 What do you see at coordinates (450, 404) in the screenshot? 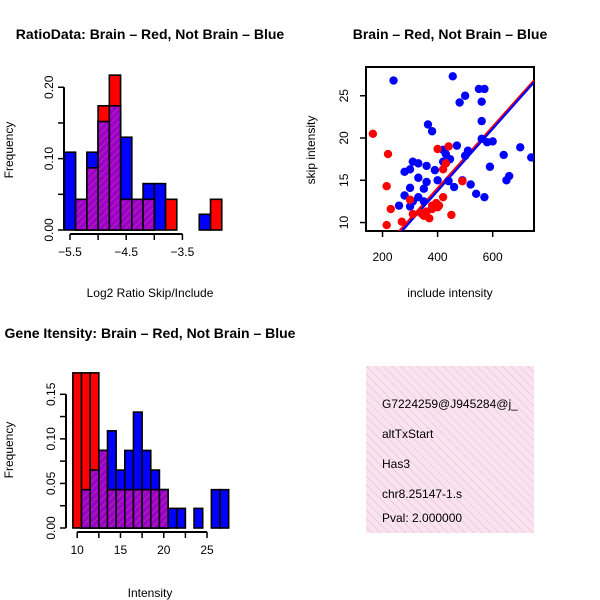
I see `info-line-id: G7224259@J945284@j_` at bounding box center [450, 404].